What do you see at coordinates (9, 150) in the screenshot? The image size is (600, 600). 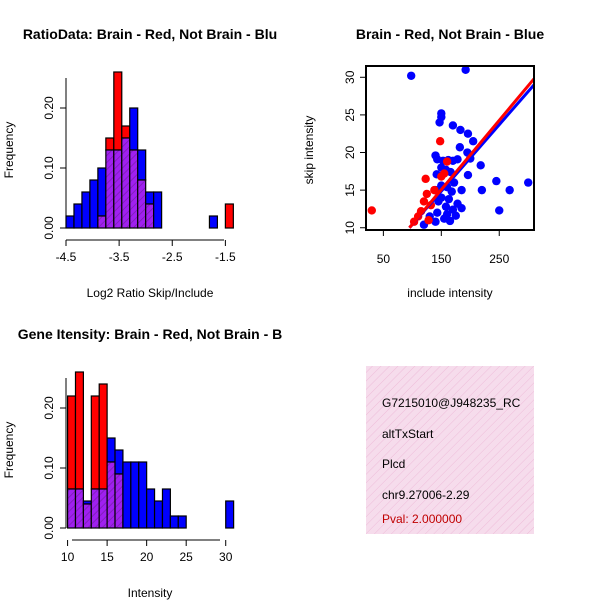 I see `ratio-y-label: Frequency` at bounding box center [9, 150].